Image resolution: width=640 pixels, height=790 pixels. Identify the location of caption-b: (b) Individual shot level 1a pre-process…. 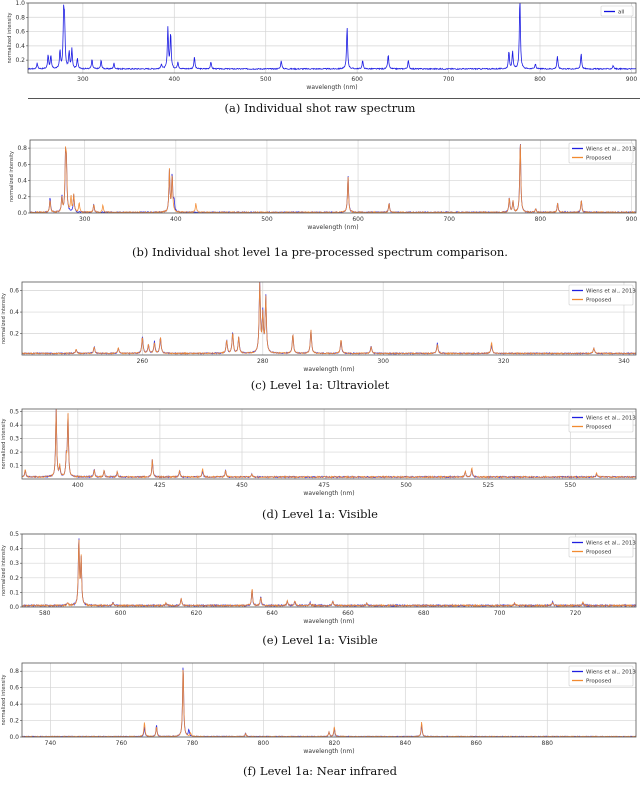
(320, 252).